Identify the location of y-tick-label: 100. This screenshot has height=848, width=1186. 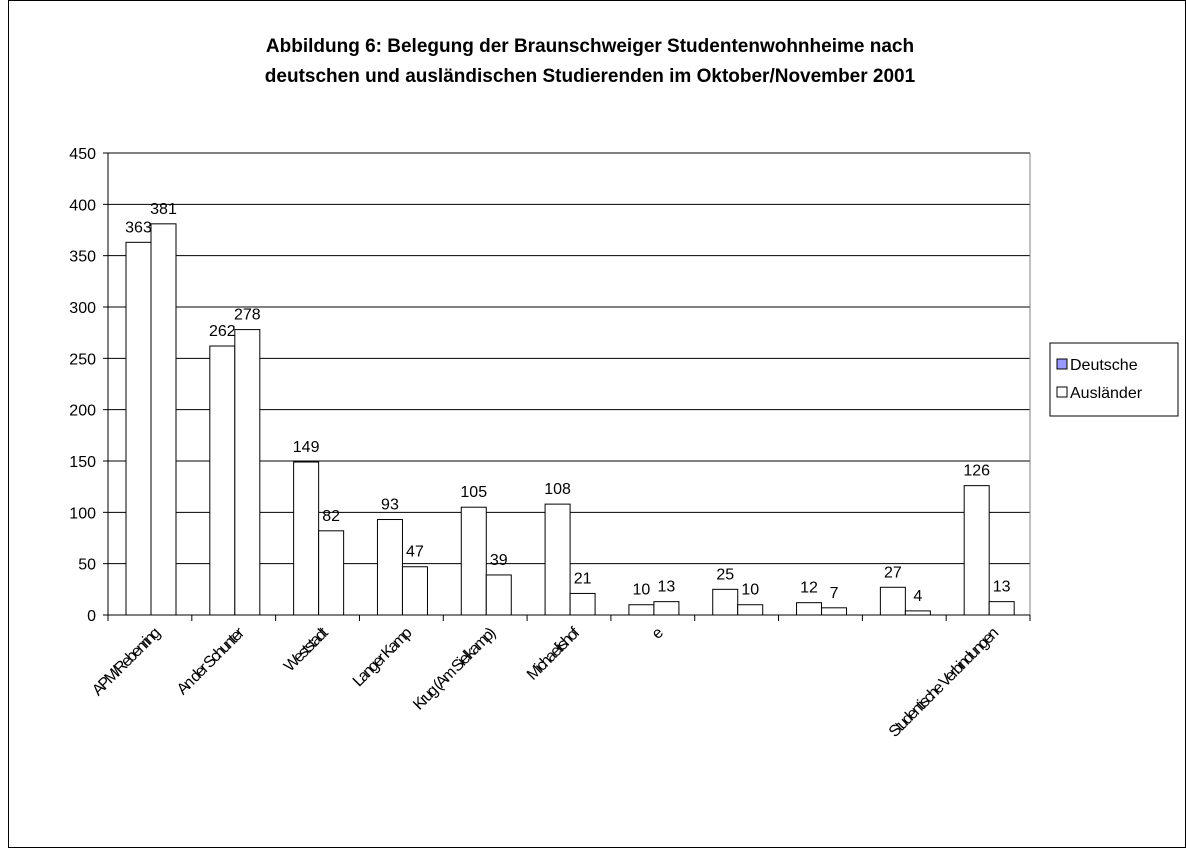
(82, 513).